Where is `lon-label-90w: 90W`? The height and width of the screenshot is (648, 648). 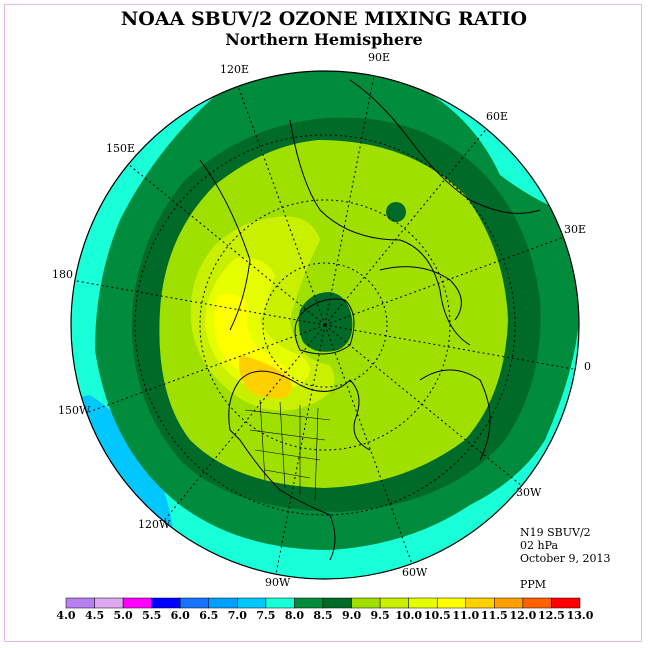 lon-label-90w: 90W is located at coordinates (278, 582).